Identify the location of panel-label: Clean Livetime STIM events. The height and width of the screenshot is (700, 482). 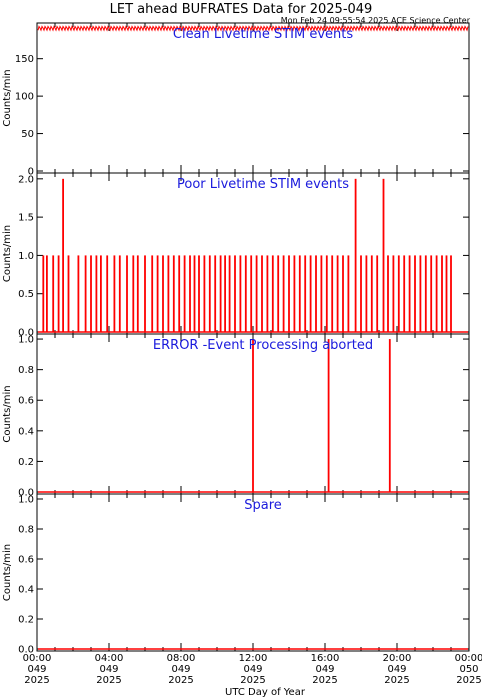
(263, 34).